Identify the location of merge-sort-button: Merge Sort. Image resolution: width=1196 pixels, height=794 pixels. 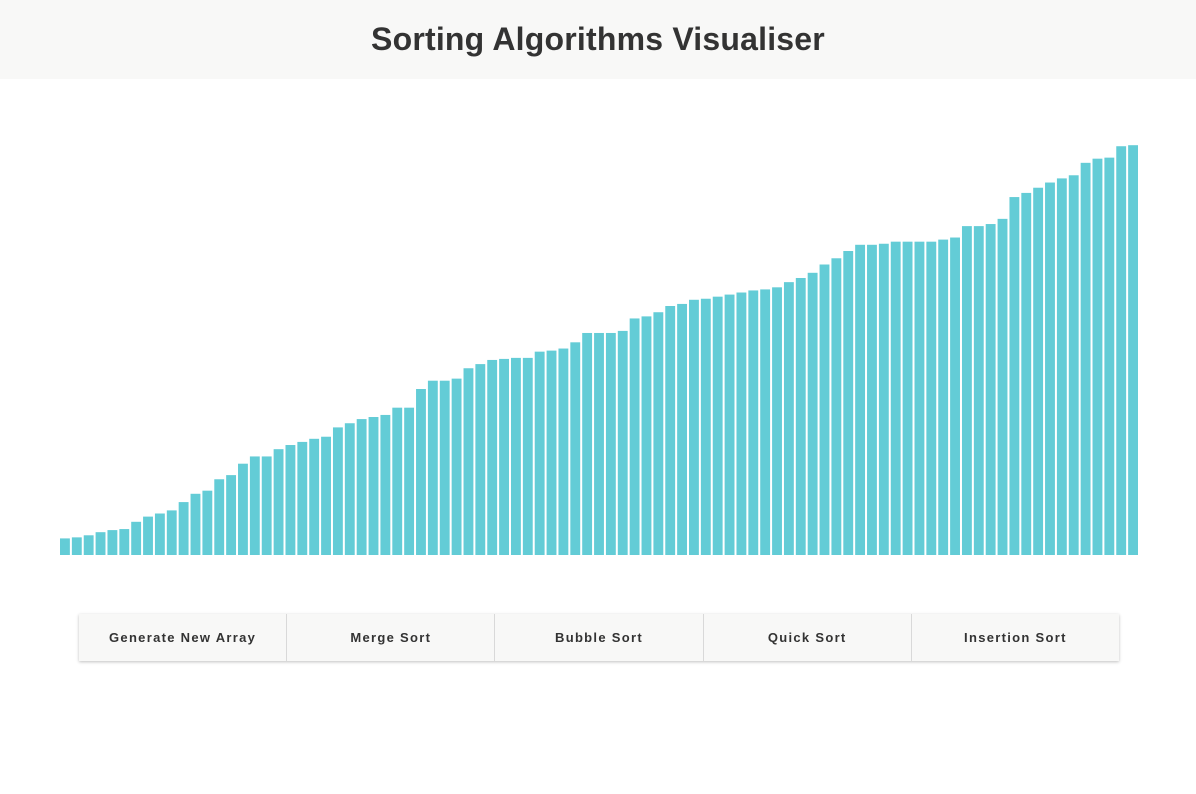
(391, 637).